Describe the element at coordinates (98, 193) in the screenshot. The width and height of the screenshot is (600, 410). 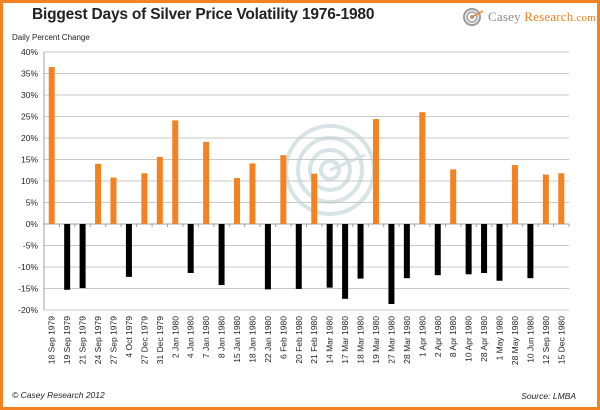
I see `bar-24-sep-1979` at that location.